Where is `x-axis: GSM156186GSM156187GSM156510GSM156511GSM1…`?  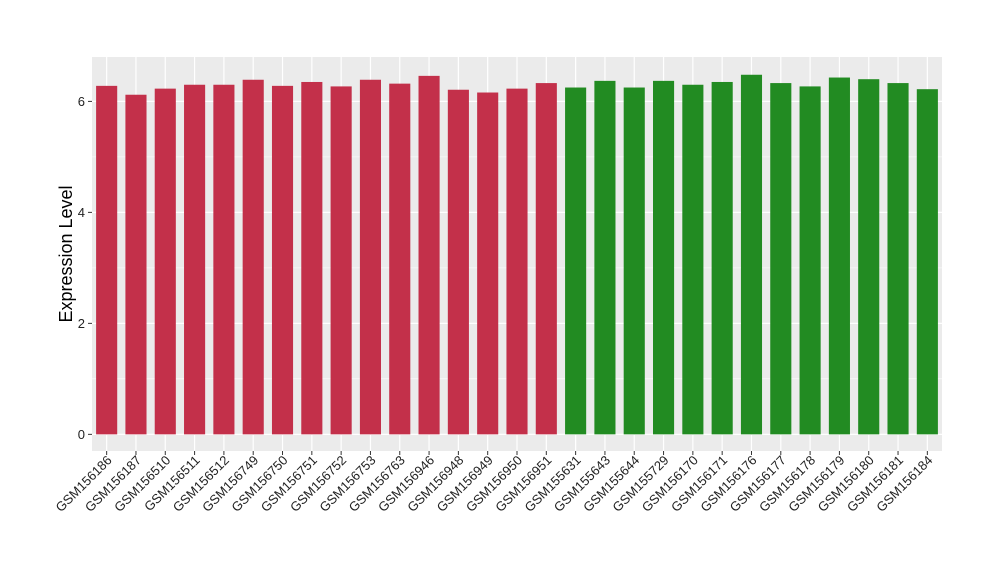
x-axis: GSM156186GSM156187GSM156510GSM156511GSM1… is located at coordinates (494, 483).